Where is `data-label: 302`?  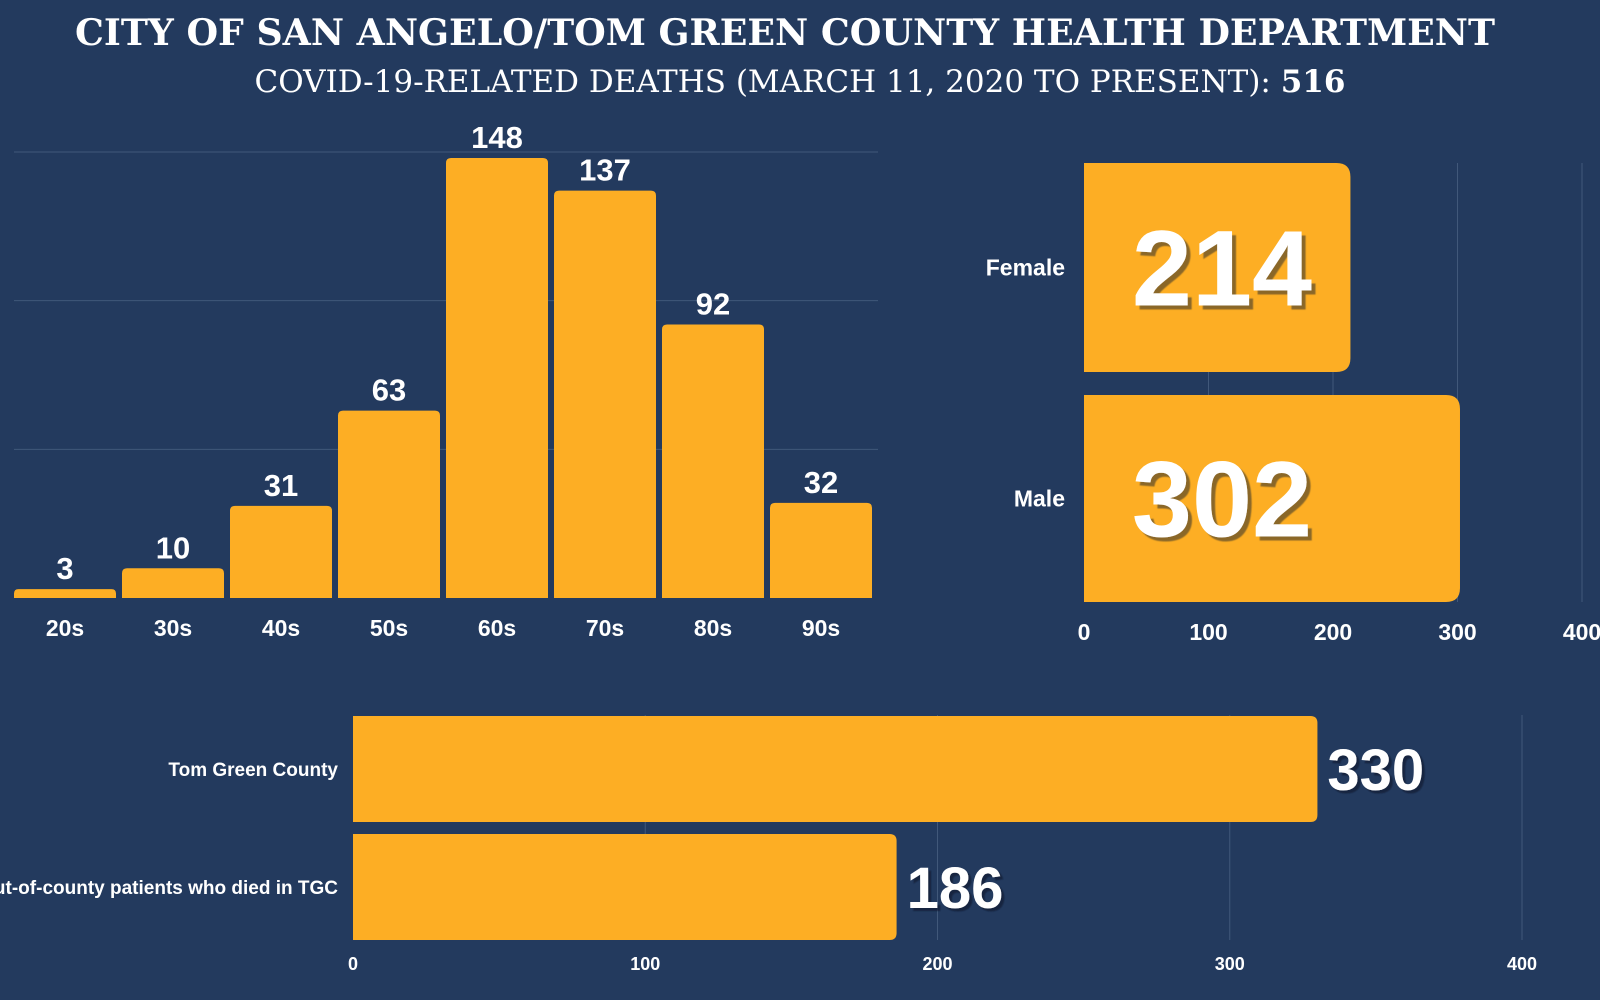
data-label: 302 is located at coordinates (1222, 499).